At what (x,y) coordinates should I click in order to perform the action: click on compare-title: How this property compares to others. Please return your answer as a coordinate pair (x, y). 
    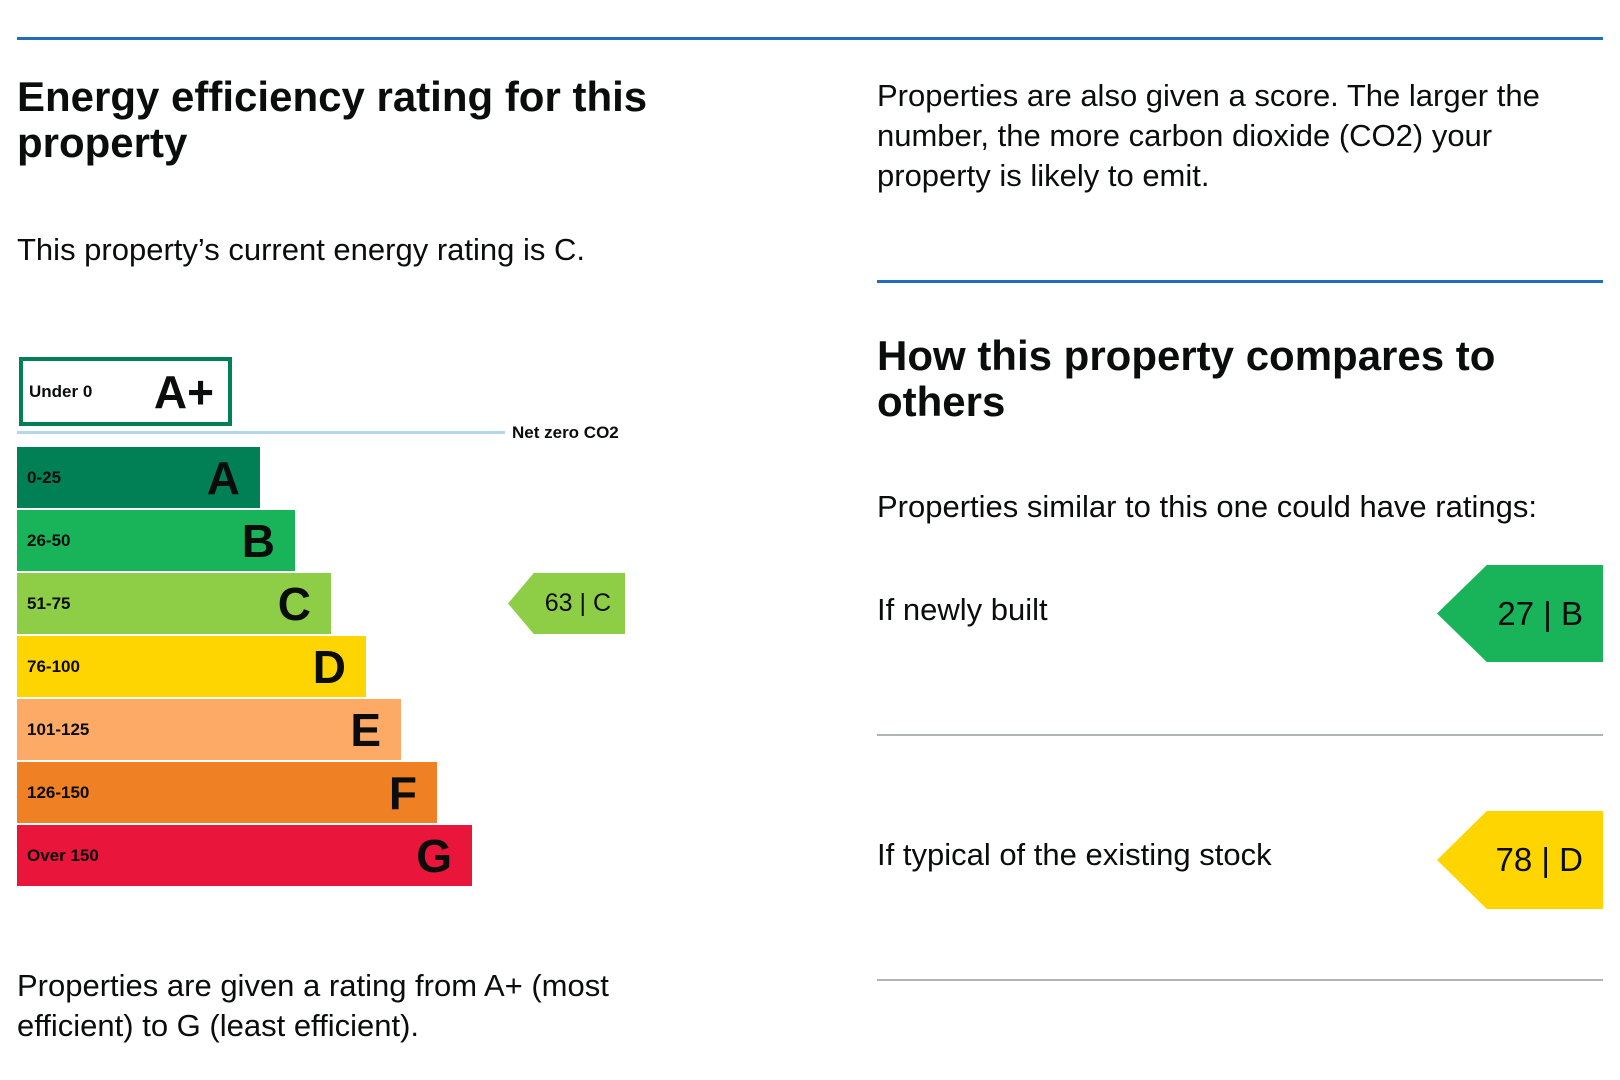
    Looking at the image, I should click on (1186, 378).